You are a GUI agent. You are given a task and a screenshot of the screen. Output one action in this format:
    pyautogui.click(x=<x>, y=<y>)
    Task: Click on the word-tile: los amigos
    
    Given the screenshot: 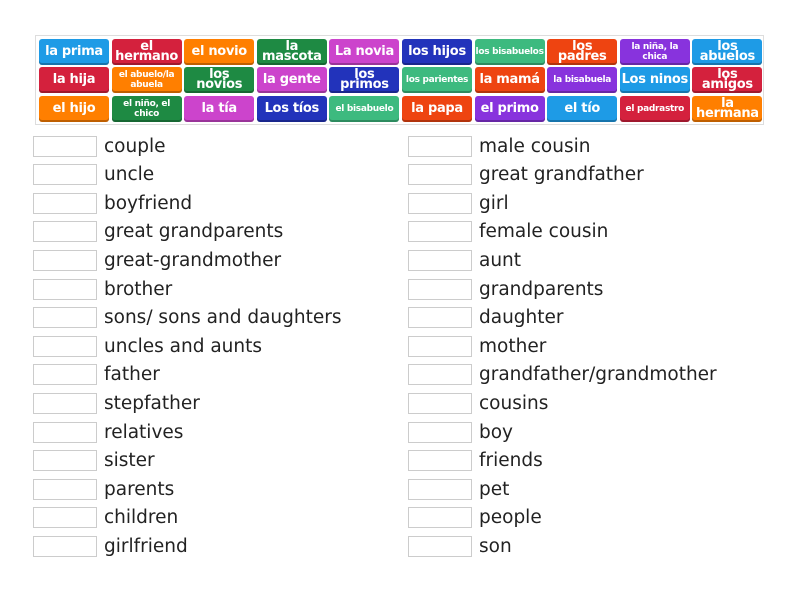 What is the action you would take?
    pyautogui.click(x=727, y=80)
    